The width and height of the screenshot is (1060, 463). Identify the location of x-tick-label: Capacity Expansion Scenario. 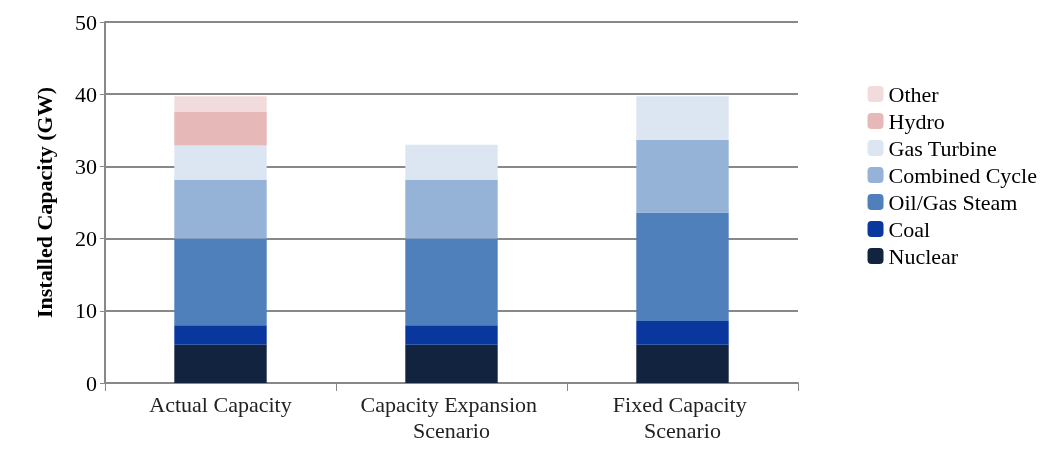
(451, 417).